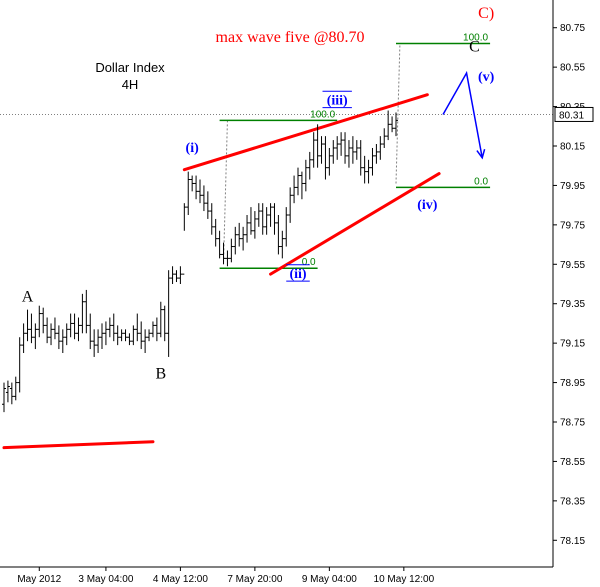 This screenshot has width=600, height=587. I want to click on wave-label-2: C, so click(474, 46).